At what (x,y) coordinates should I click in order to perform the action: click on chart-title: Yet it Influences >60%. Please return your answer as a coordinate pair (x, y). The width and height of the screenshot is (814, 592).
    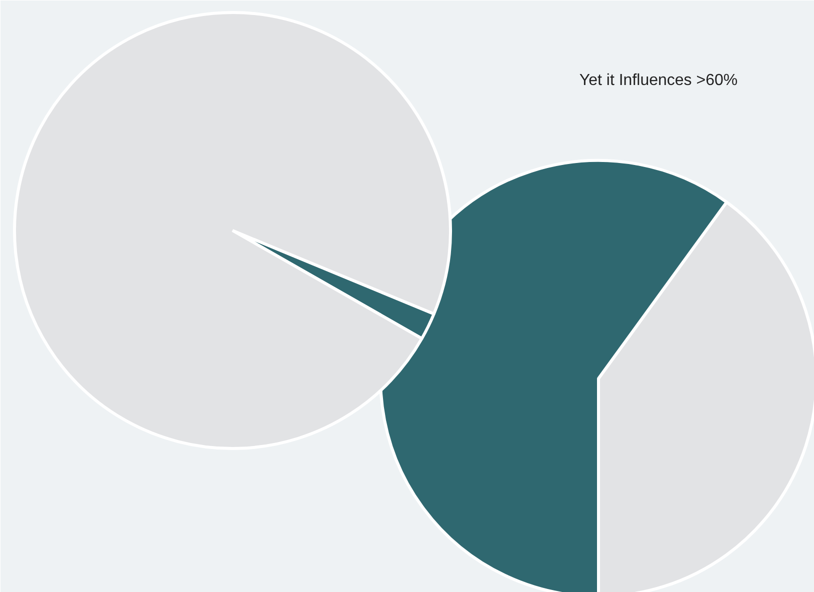
    Looking at the image, I should click on (658, 80).